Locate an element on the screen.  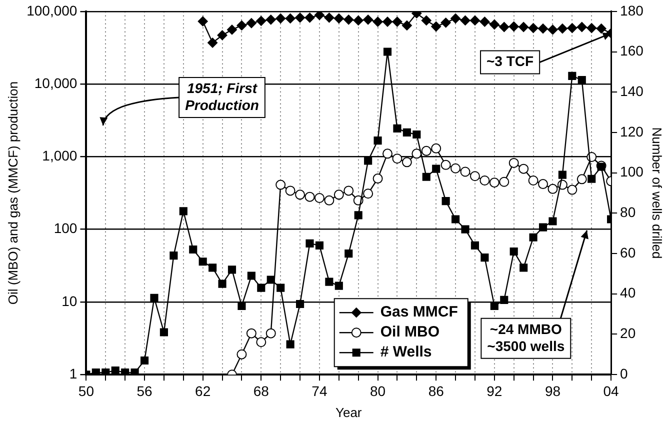
x-tick-label: 80 is located at coordinates (378, 390).